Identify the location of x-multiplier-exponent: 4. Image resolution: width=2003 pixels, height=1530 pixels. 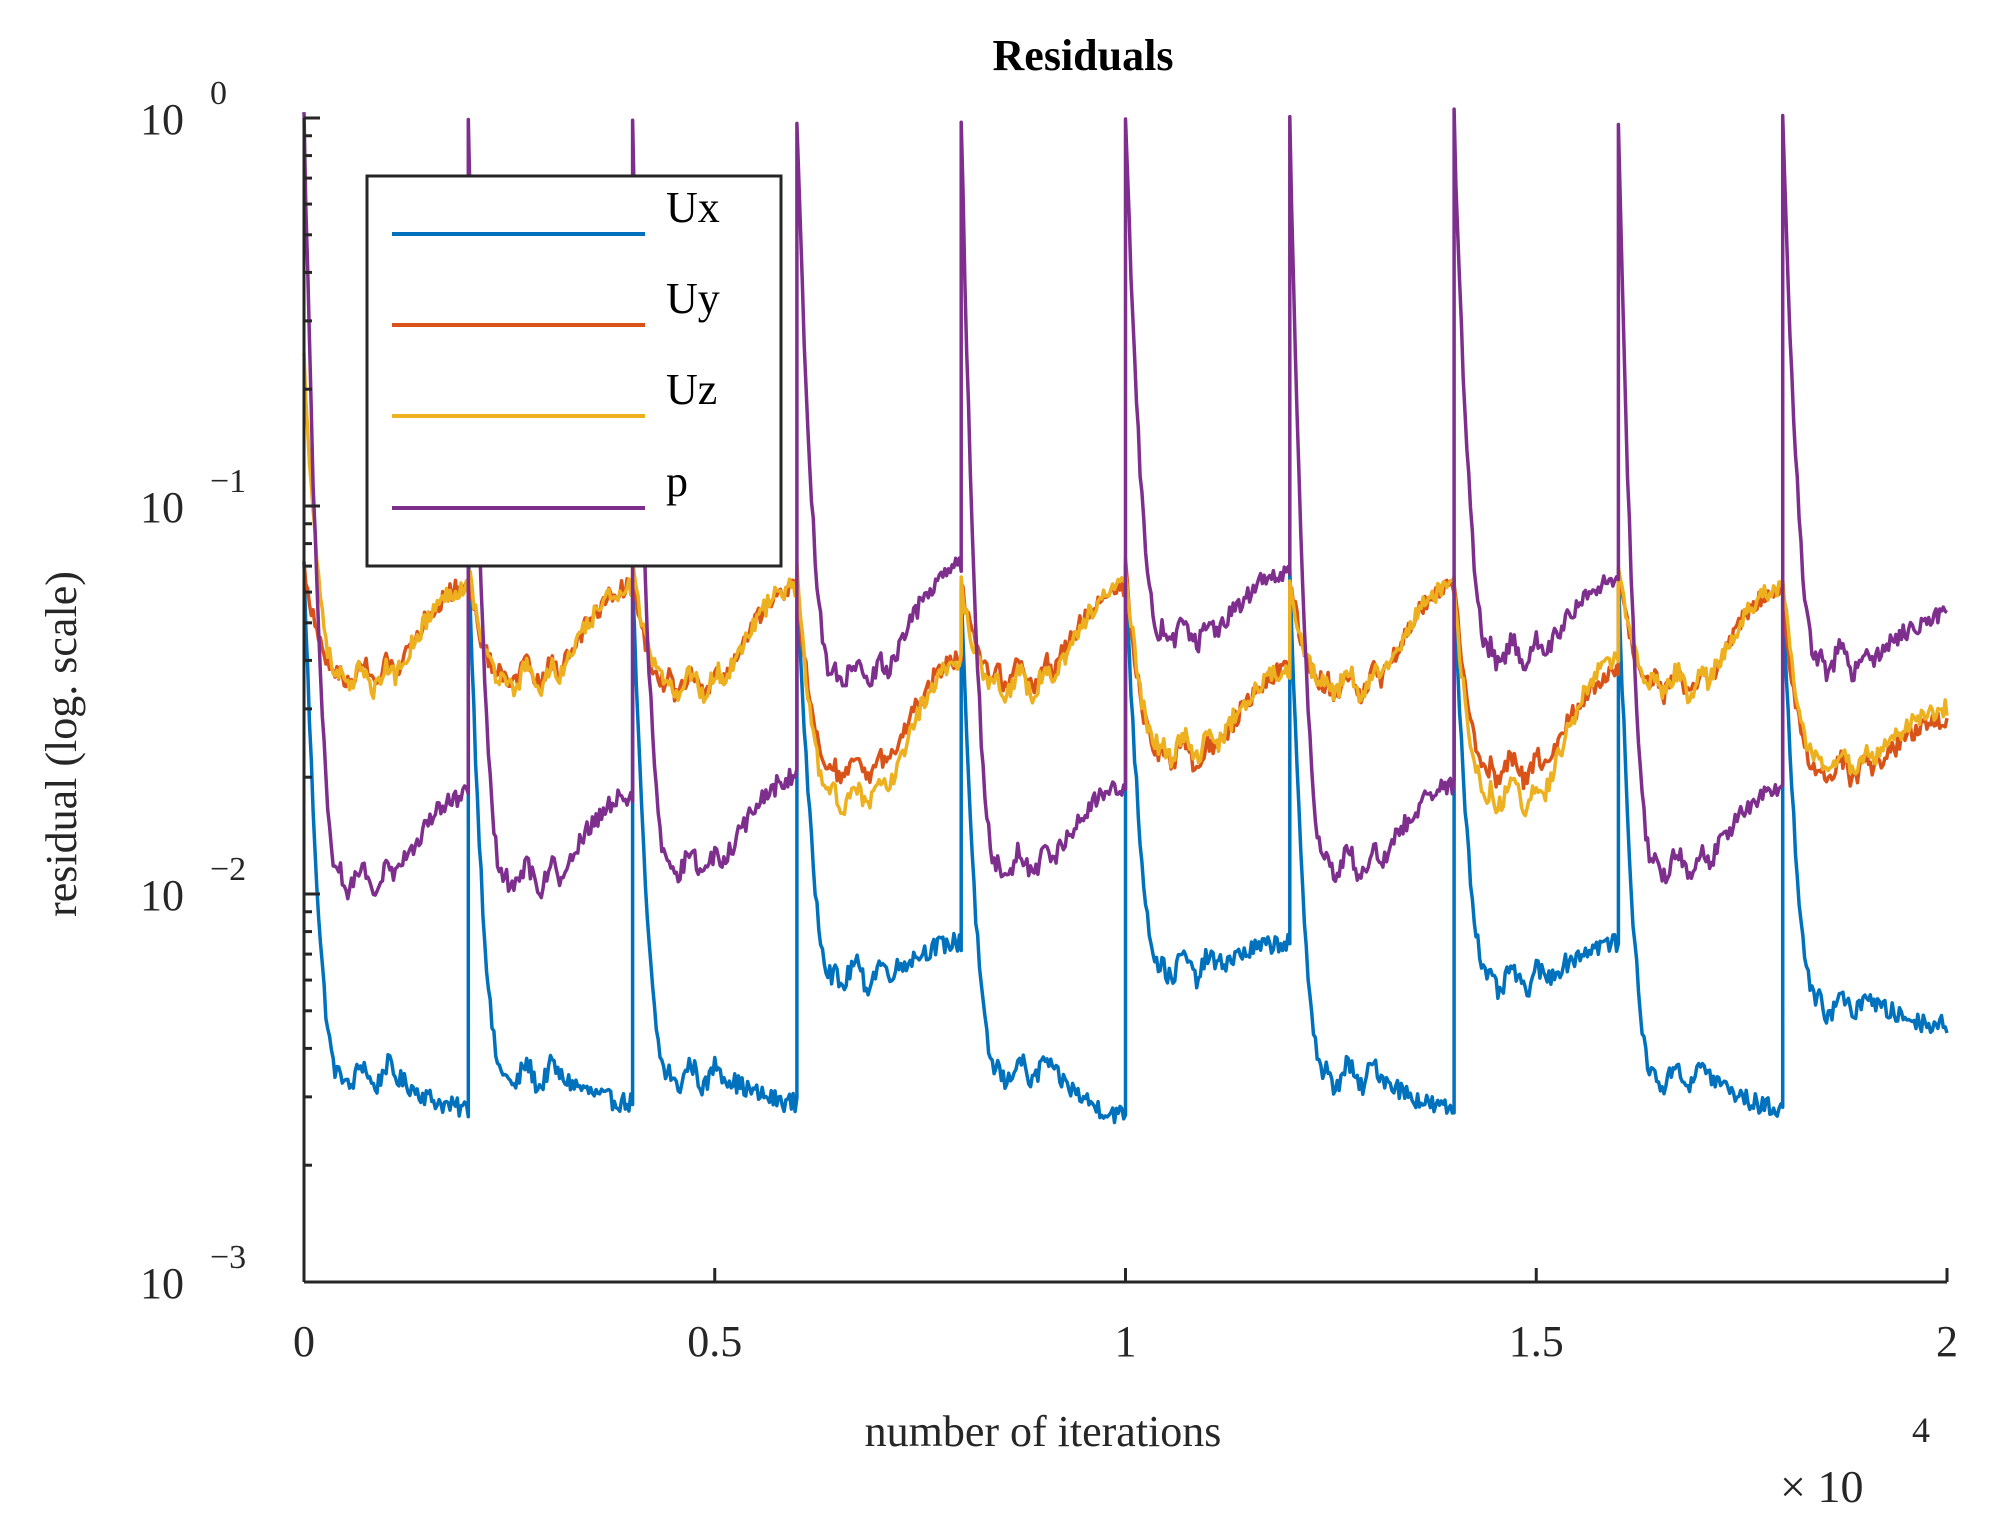
(1921, 1430).